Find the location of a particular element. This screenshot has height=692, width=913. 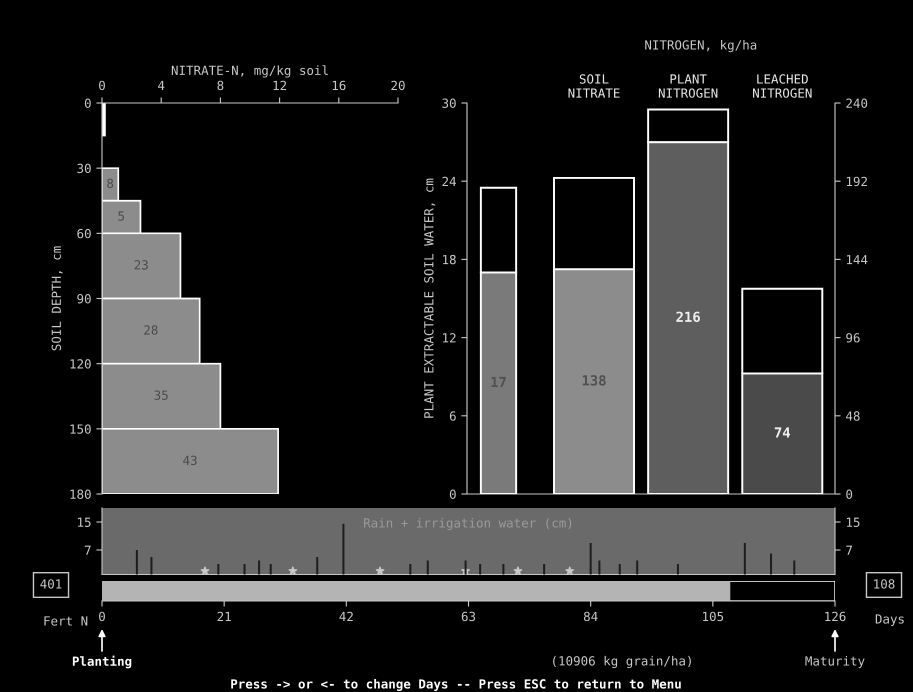

y-tick-label: 24 is located at coordinates (449, 181).